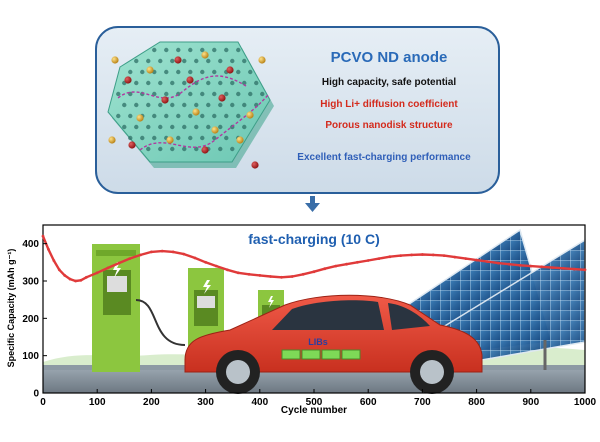 Image resolution: width=600 pixels, height=442 pixels. I want to click on y-tick-label: 200, so click(30, 319).